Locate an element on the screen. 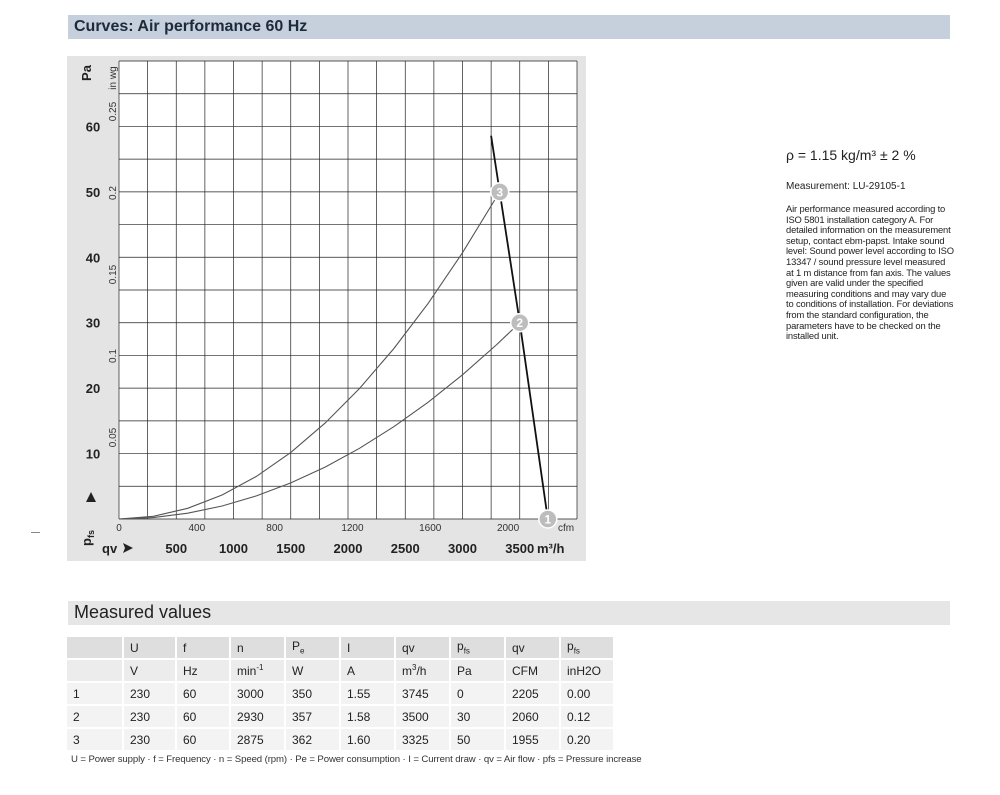 This screenshot has width=1000, height=795. x-tick-m3h: 3500 is located at coordinates (519, 548).